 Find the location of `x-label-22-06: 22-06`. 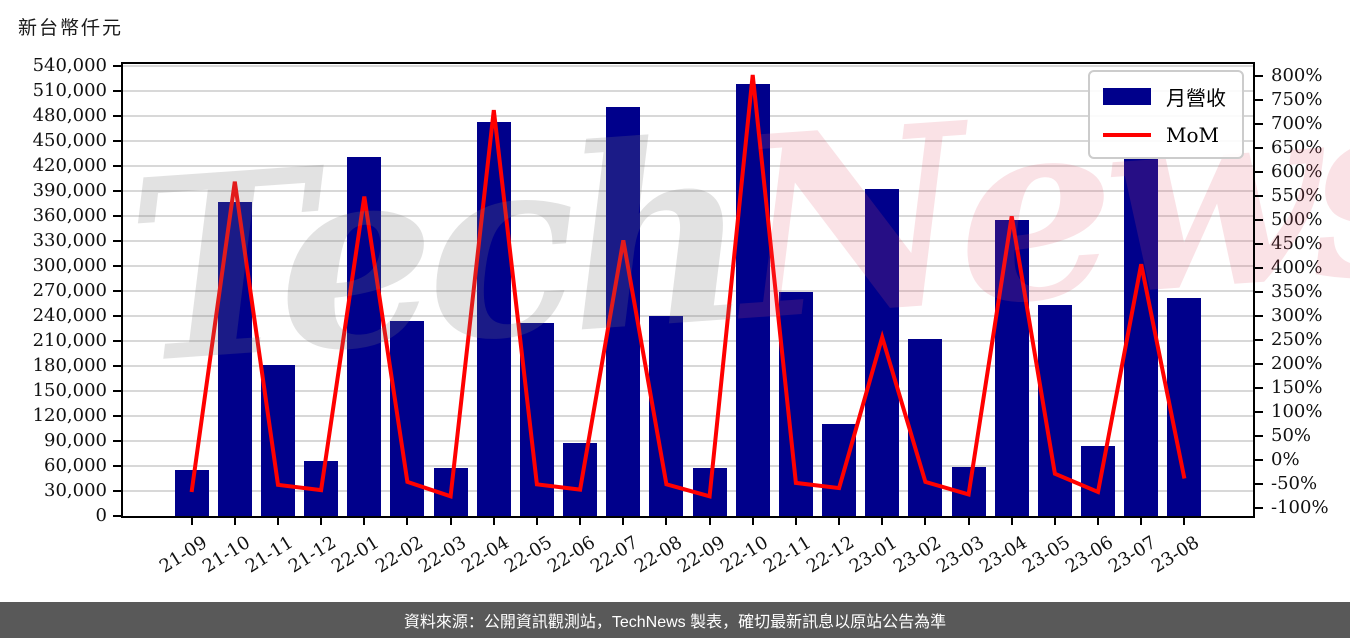

x-label-22-06: 22-06 is located at coordinates (572, 555).